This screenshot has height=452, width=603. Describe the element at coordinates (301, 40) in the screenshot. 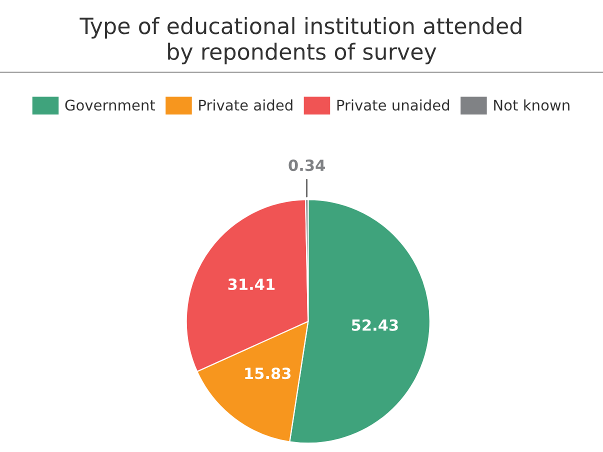

I see `chart-title: Type of educational institution attended by repondents of survey` at that location.